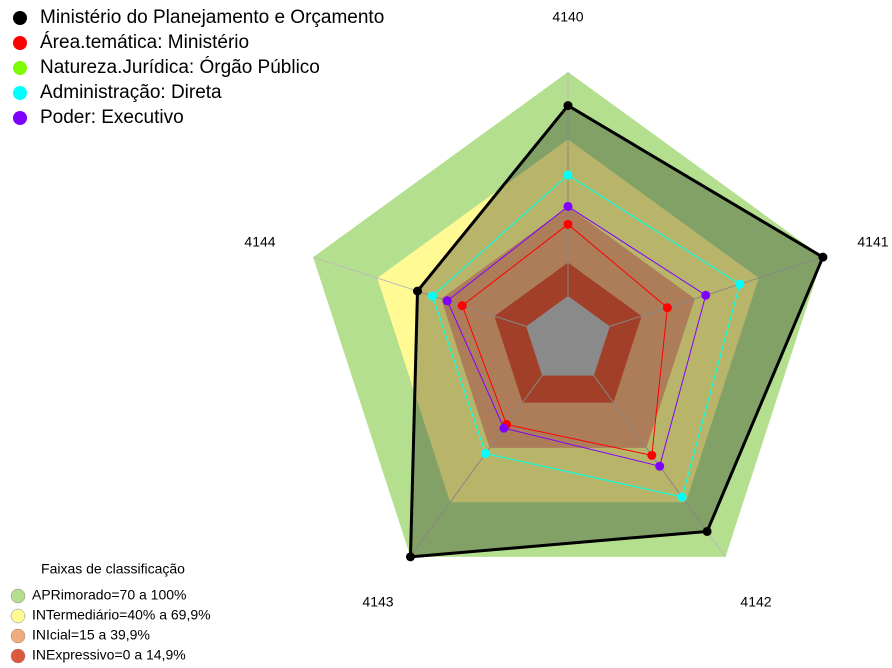  I want to click on legend-label: Administração: Direta, so click(131, 92).